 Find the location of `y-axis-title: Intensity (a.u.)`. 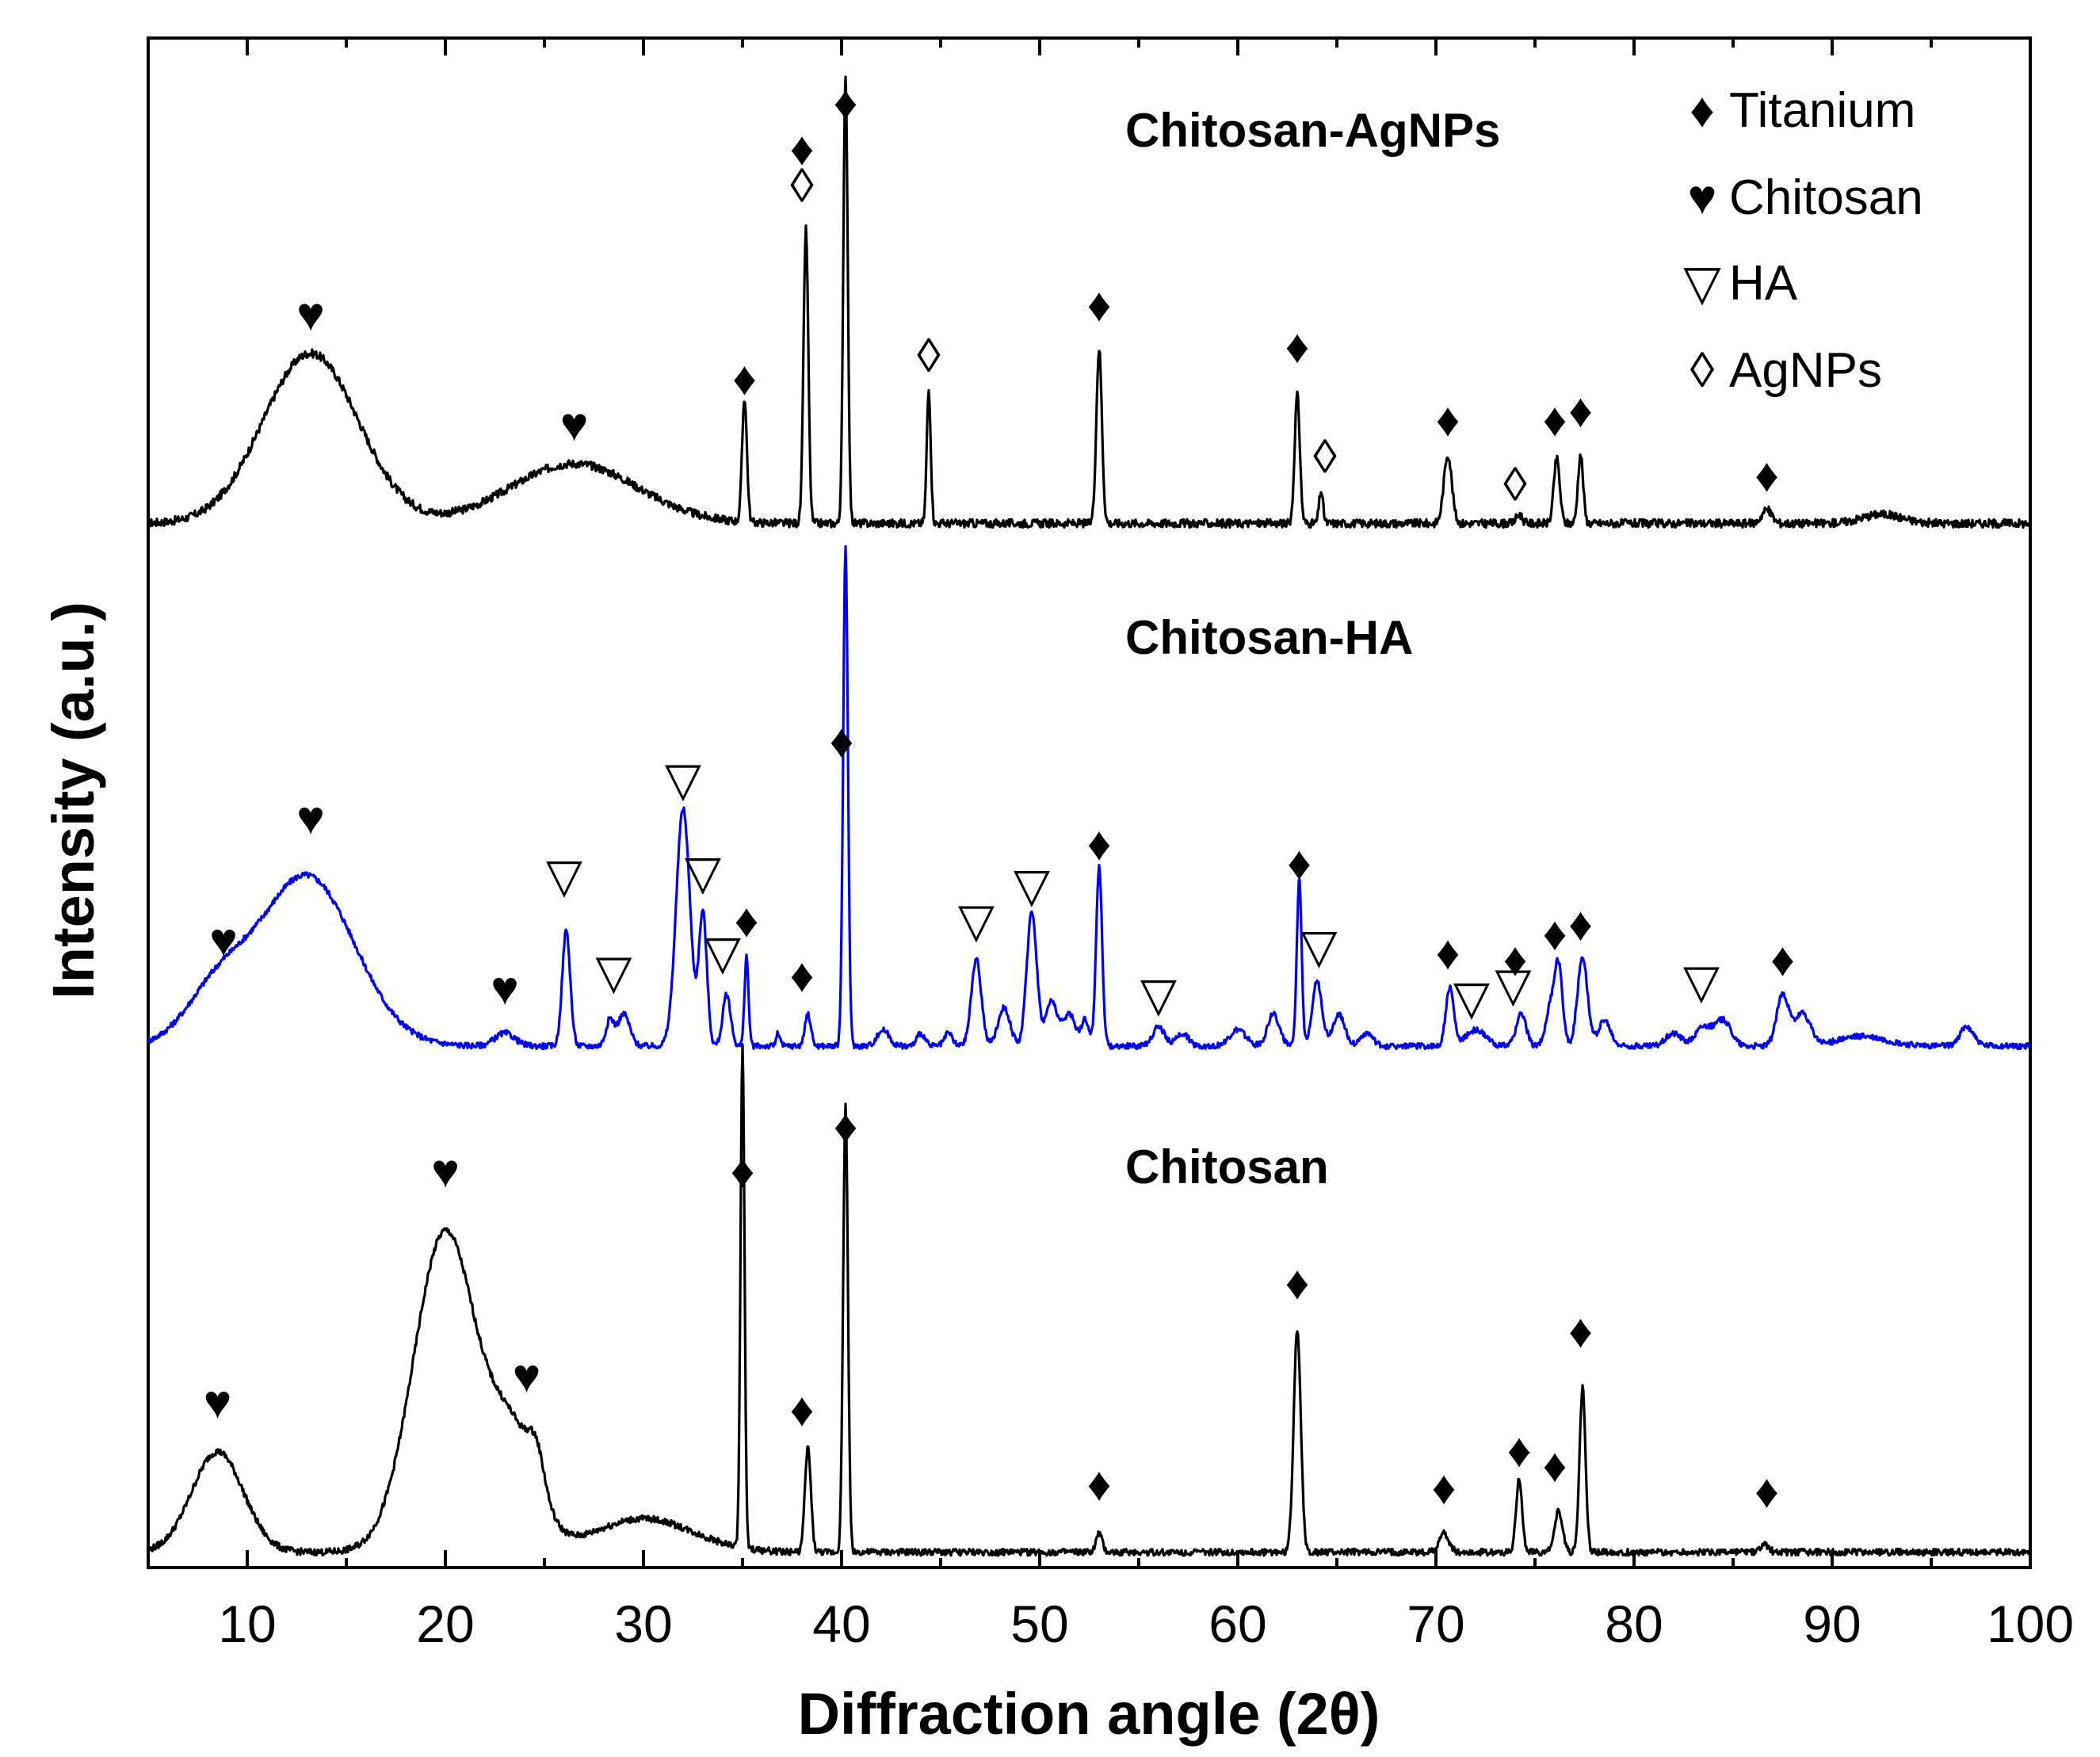

y-axis-title: Intensity (a.u.) is located at coordinates (73, 800).